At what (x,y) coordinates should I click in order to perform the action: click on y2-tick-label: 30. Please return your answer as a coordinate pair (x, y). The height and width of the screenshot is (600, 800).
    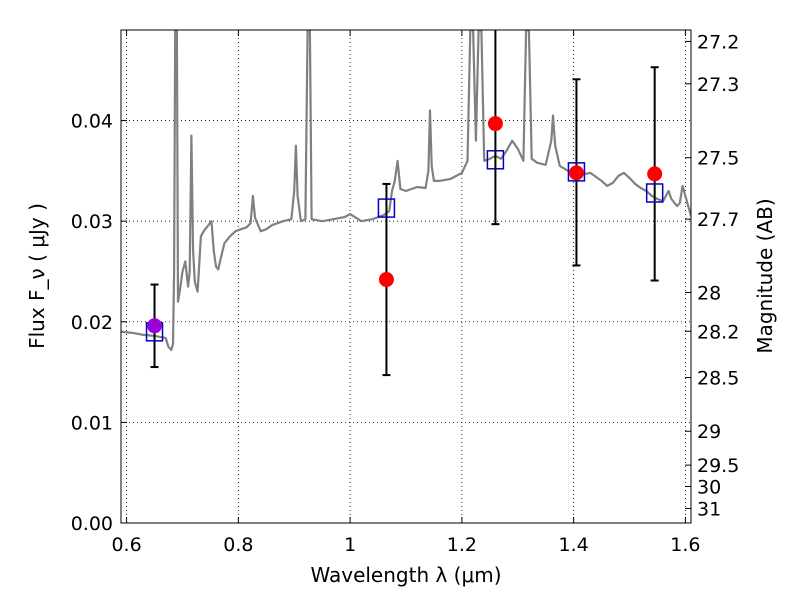
    Looking at the image, I should click on (709, 487).